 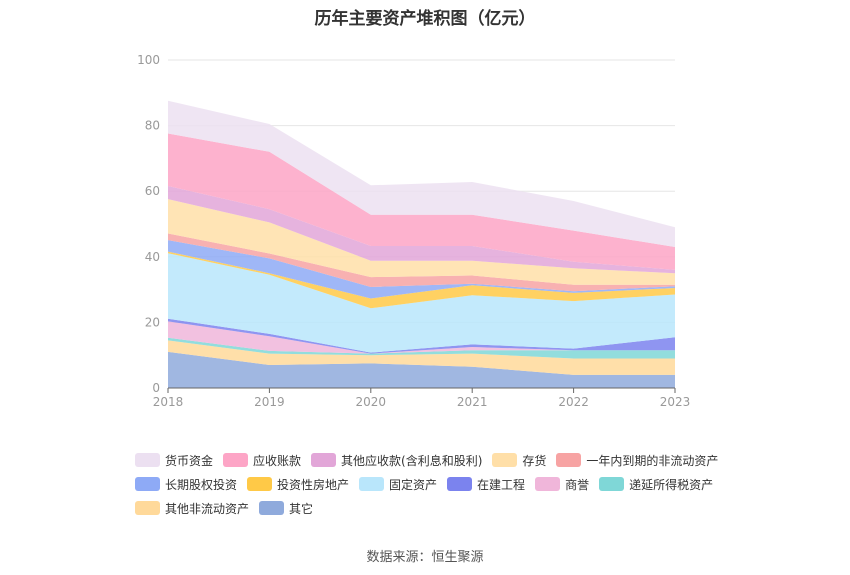 I want to click on legend-label: 投资性房地产, so click(x=313, y=484).